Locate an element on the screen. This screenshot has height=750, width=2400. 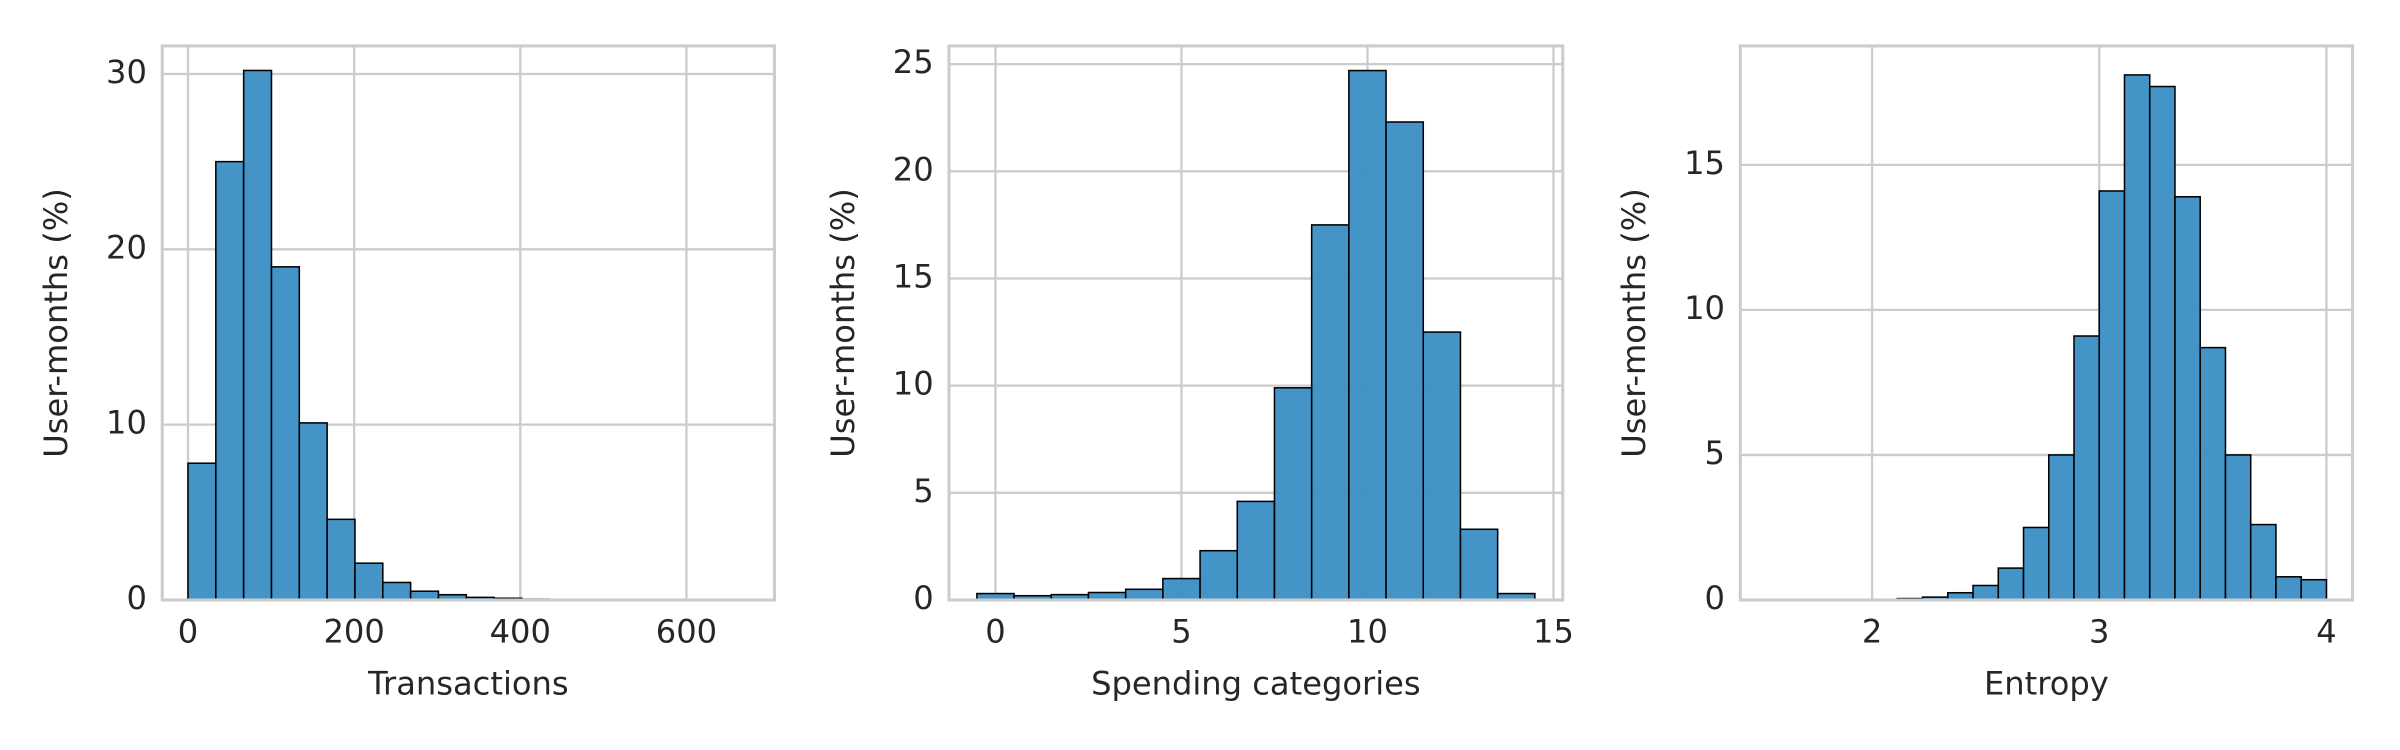
x-tick-label: 2 is located at coordinates (1872, 632).